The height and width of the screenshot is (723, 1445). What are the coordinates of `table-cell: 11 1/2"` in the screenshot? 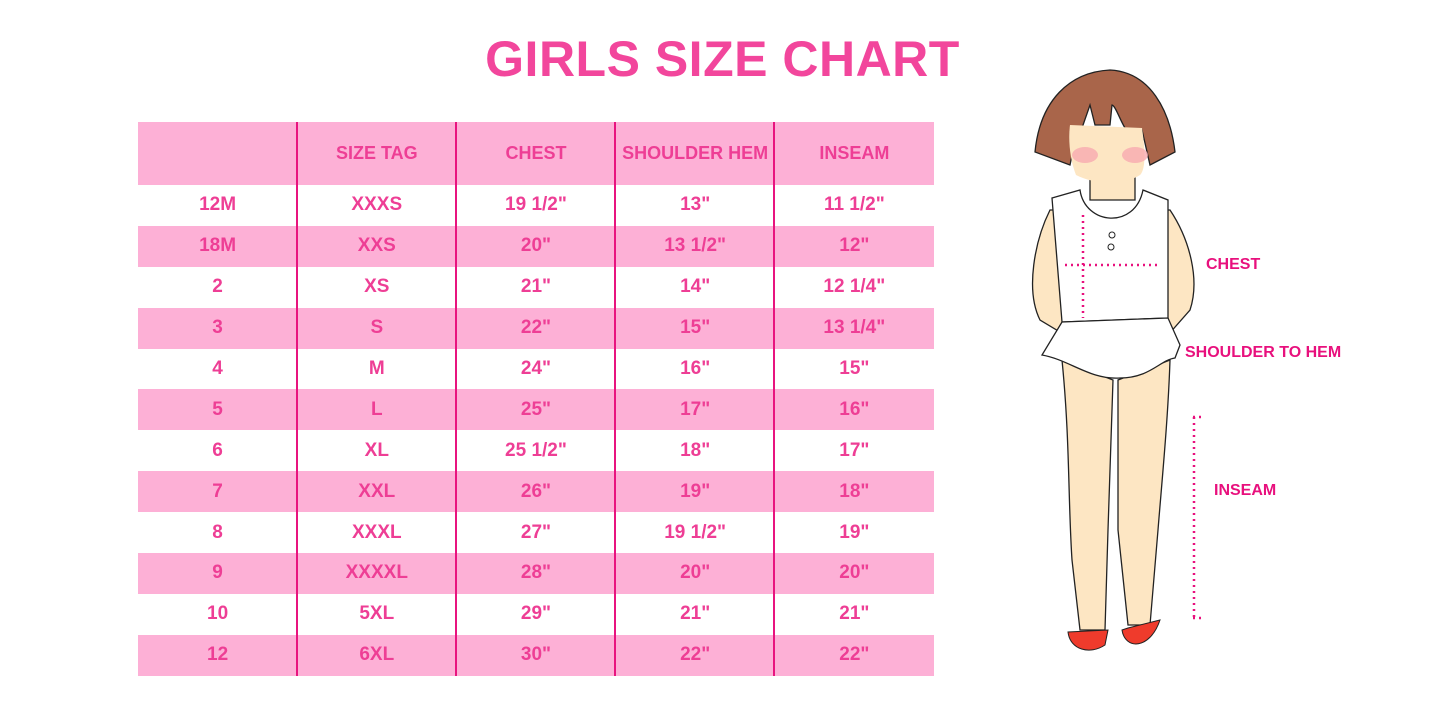 It's located at (854, 205).